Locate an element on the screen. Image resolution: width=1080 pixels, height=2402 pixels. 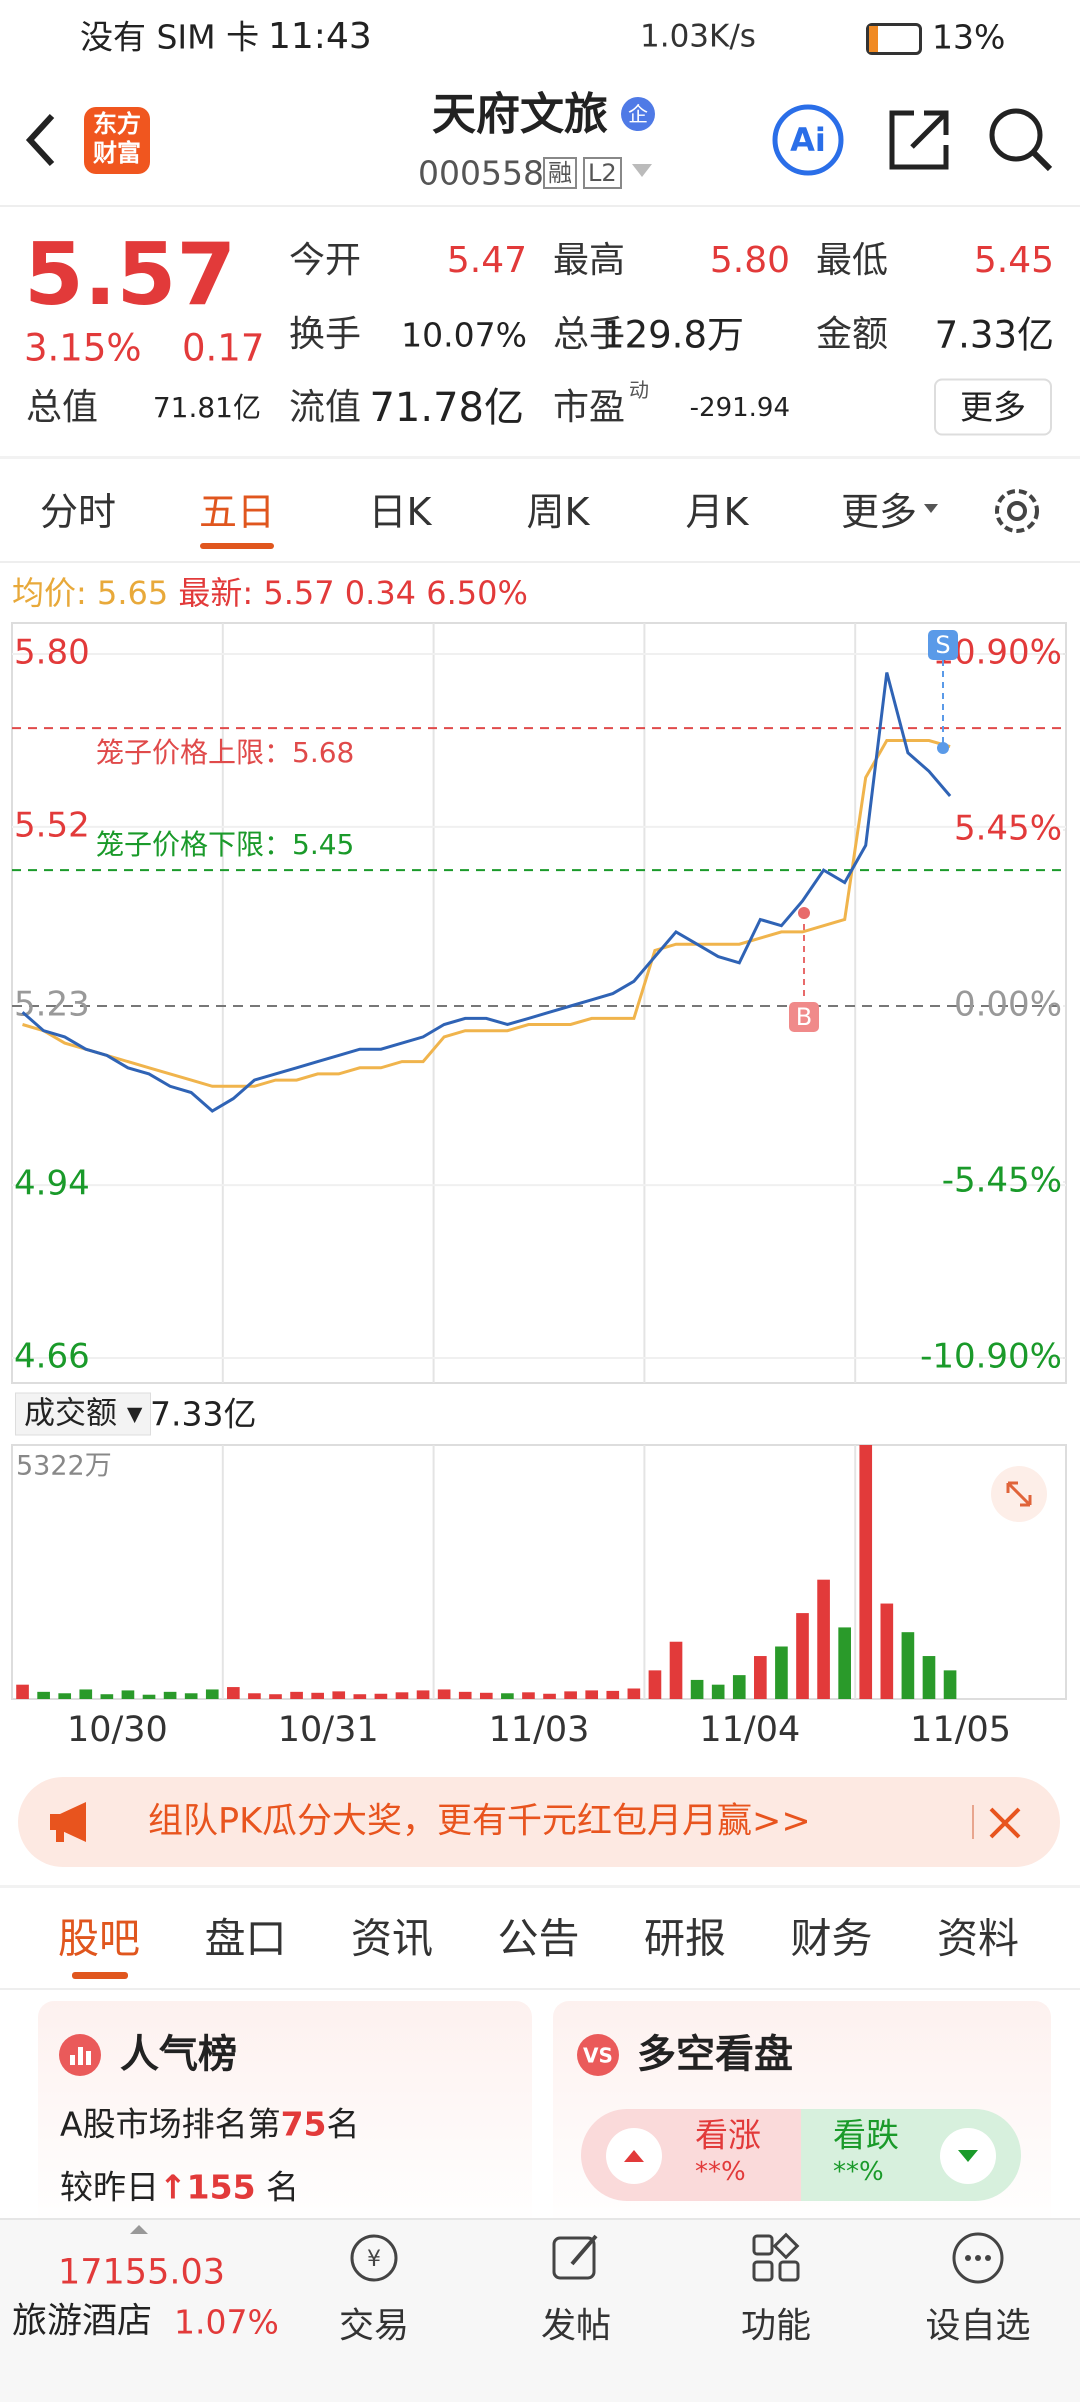
nav-label: 功能 is located at coordinates (776, 2326).